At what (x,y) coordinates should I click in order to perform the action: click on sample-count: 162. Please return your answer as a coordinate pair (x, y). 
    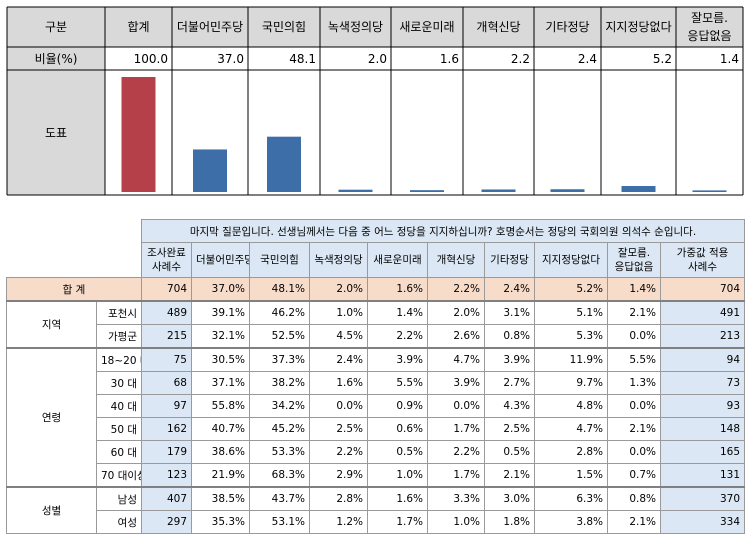
    Looking at the image, I should click on (166, 429).